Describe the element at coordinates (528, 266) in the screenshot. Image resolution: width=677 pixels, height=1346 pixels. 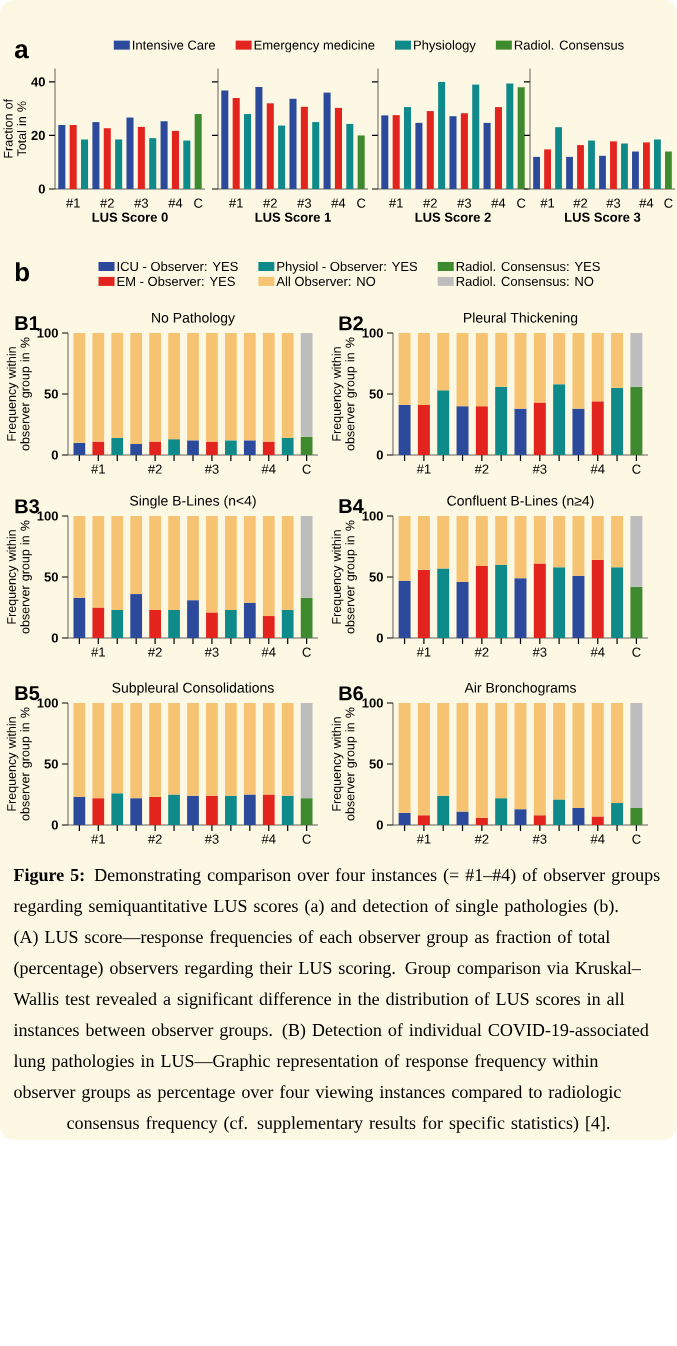
I see `legend-label: Radiol. Consensus: YES` at that location.